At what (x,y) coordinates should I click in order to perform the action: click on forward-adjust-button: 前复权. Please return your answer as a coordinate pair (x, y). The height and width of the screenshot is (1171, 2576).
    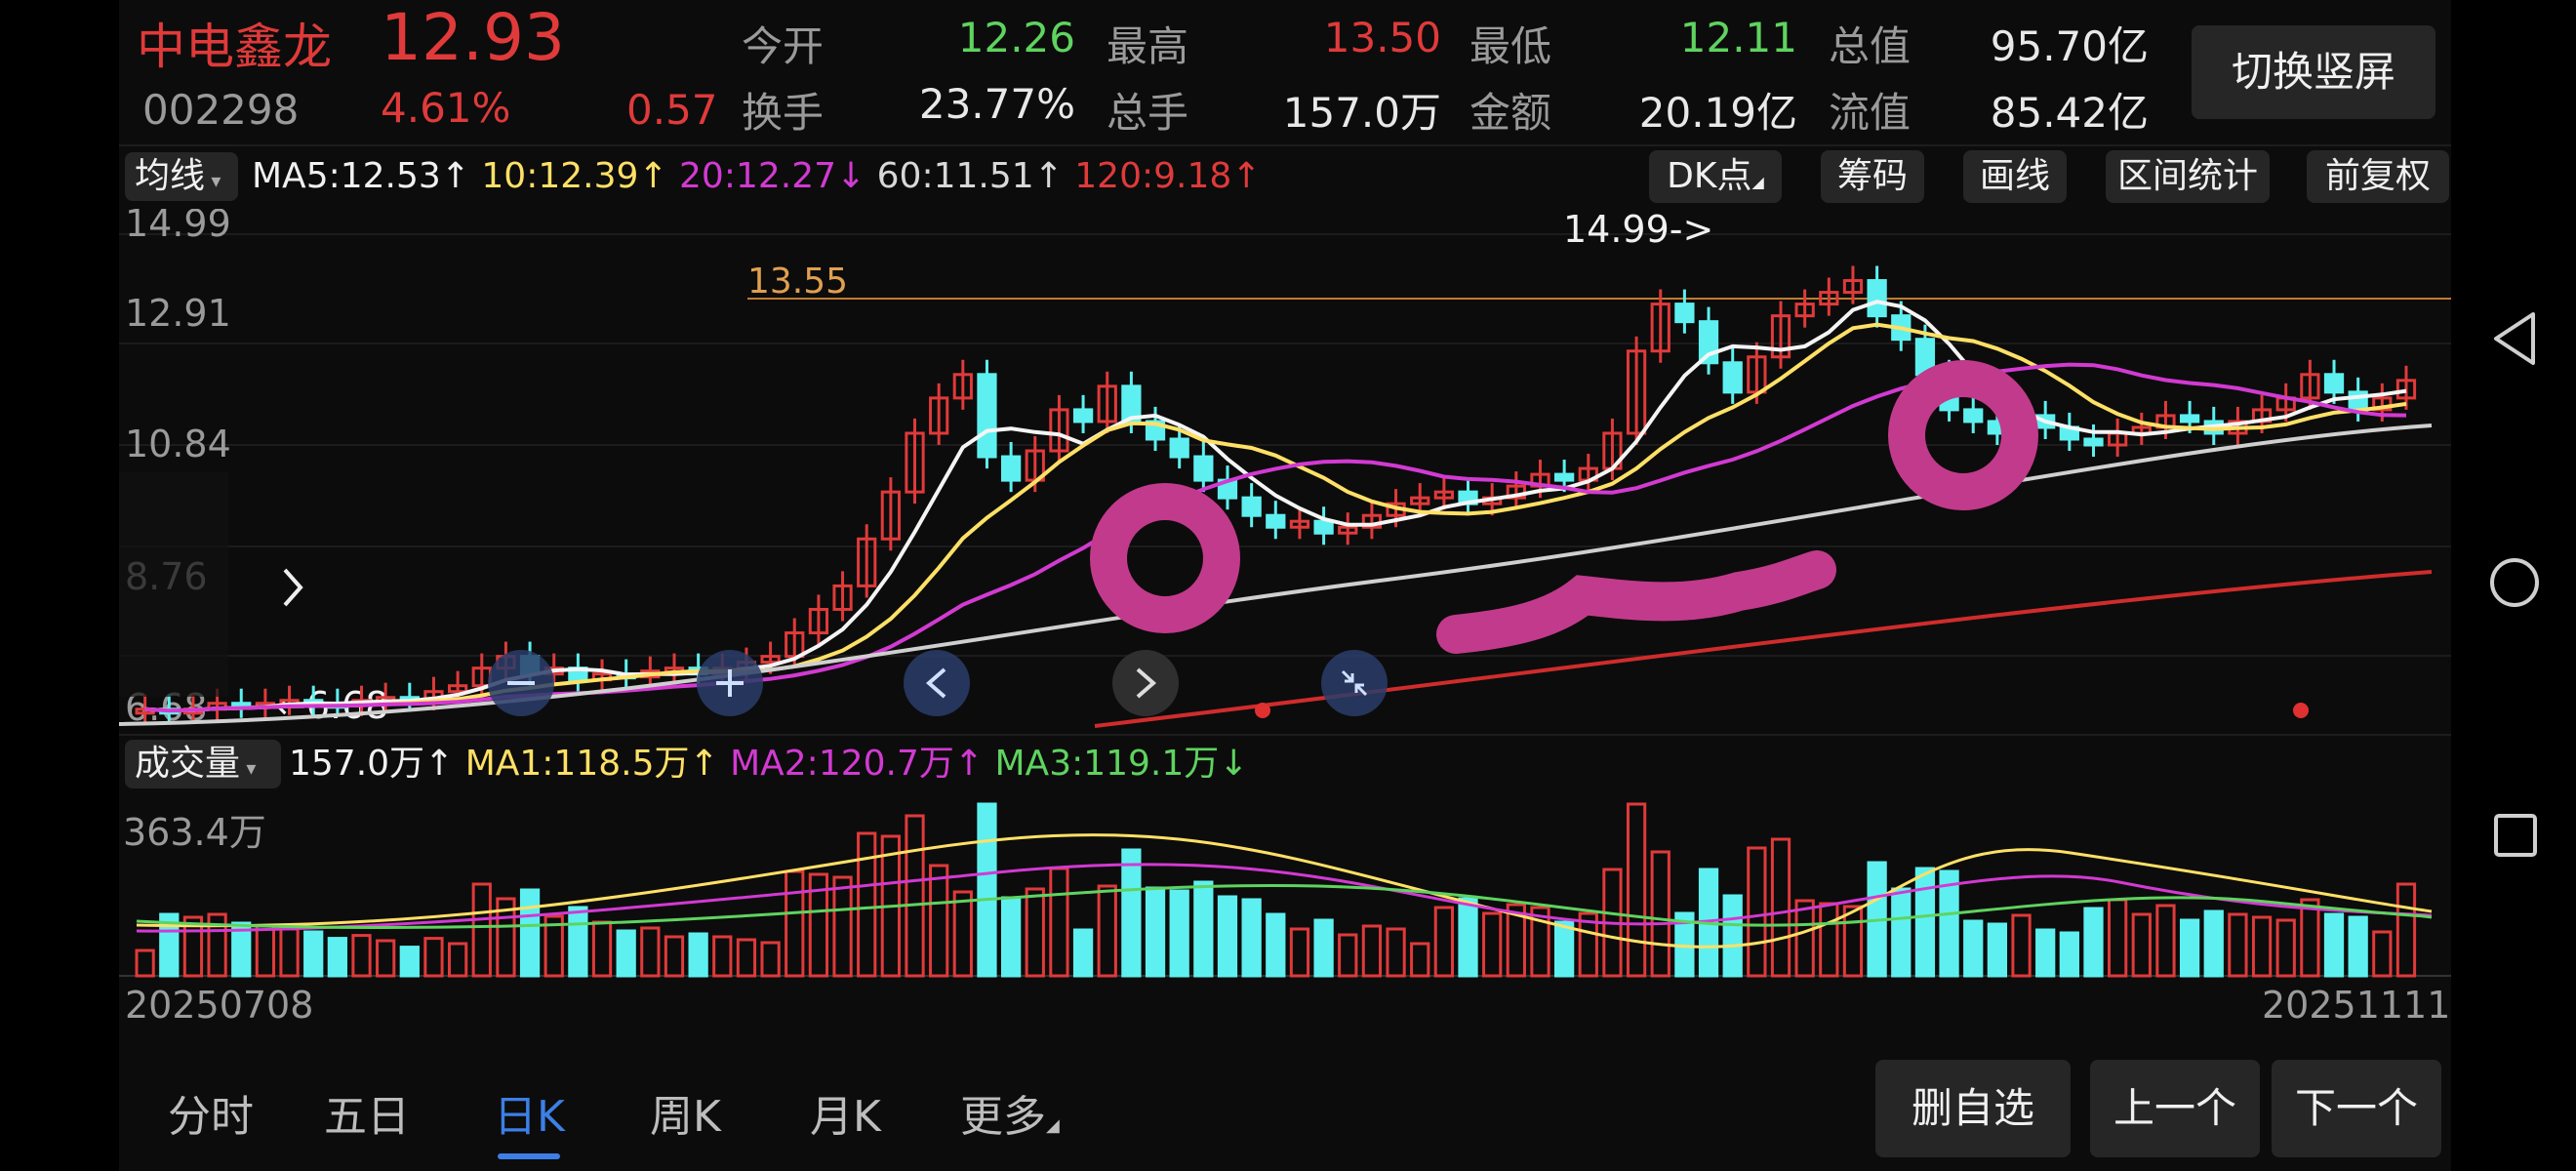
    Looking at the image, I should click on (2378, 176).